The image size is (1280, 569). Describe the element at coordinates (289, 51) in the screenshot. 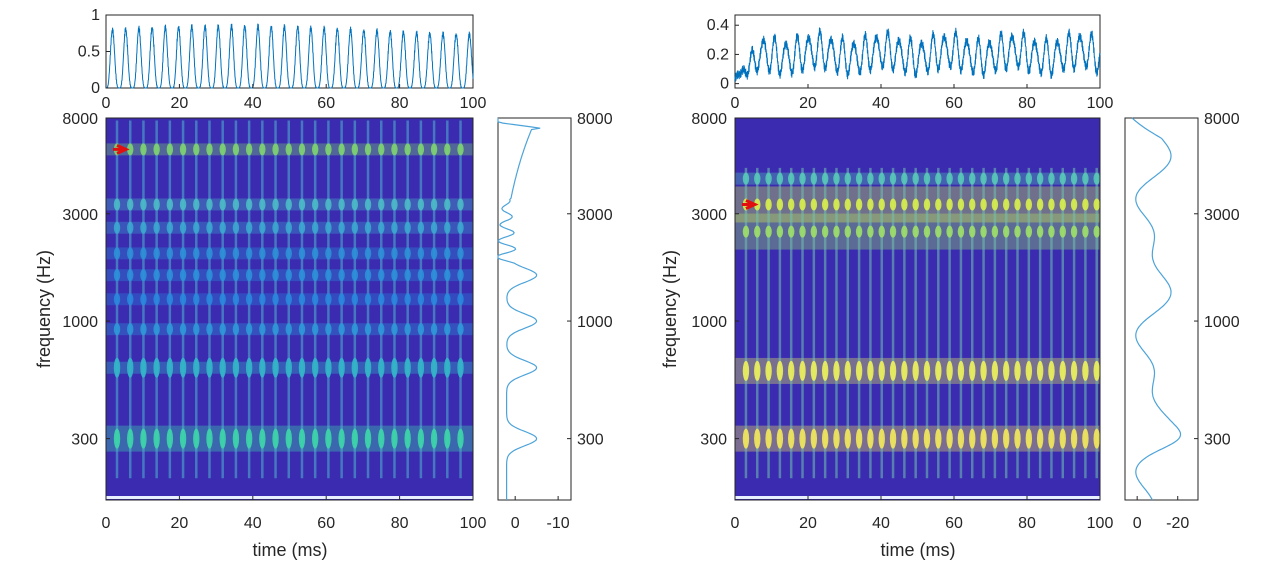

I see `left-waveform-frame` at that location.